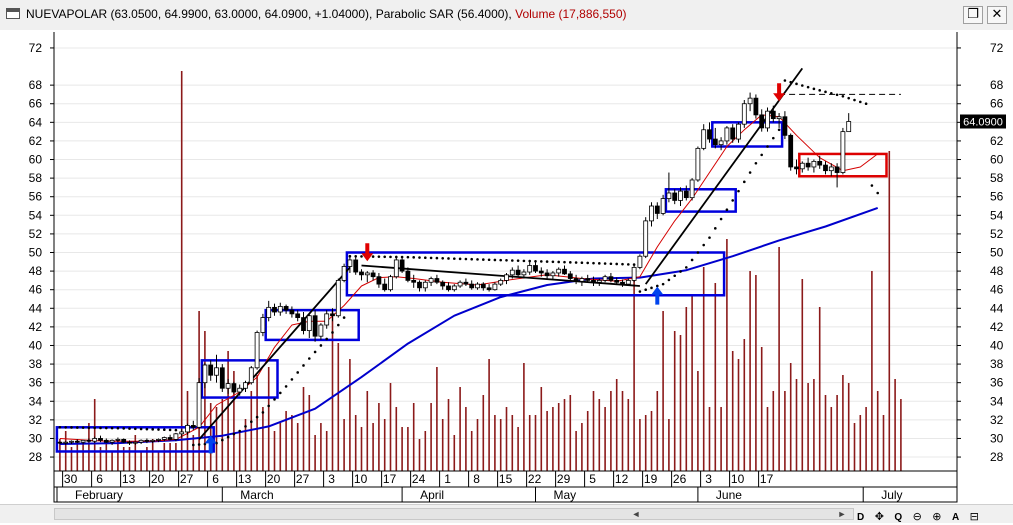  Describe the element at coordinates (564, 479) in the screenshot. I see `day-tick-label-17: 29` at that location.